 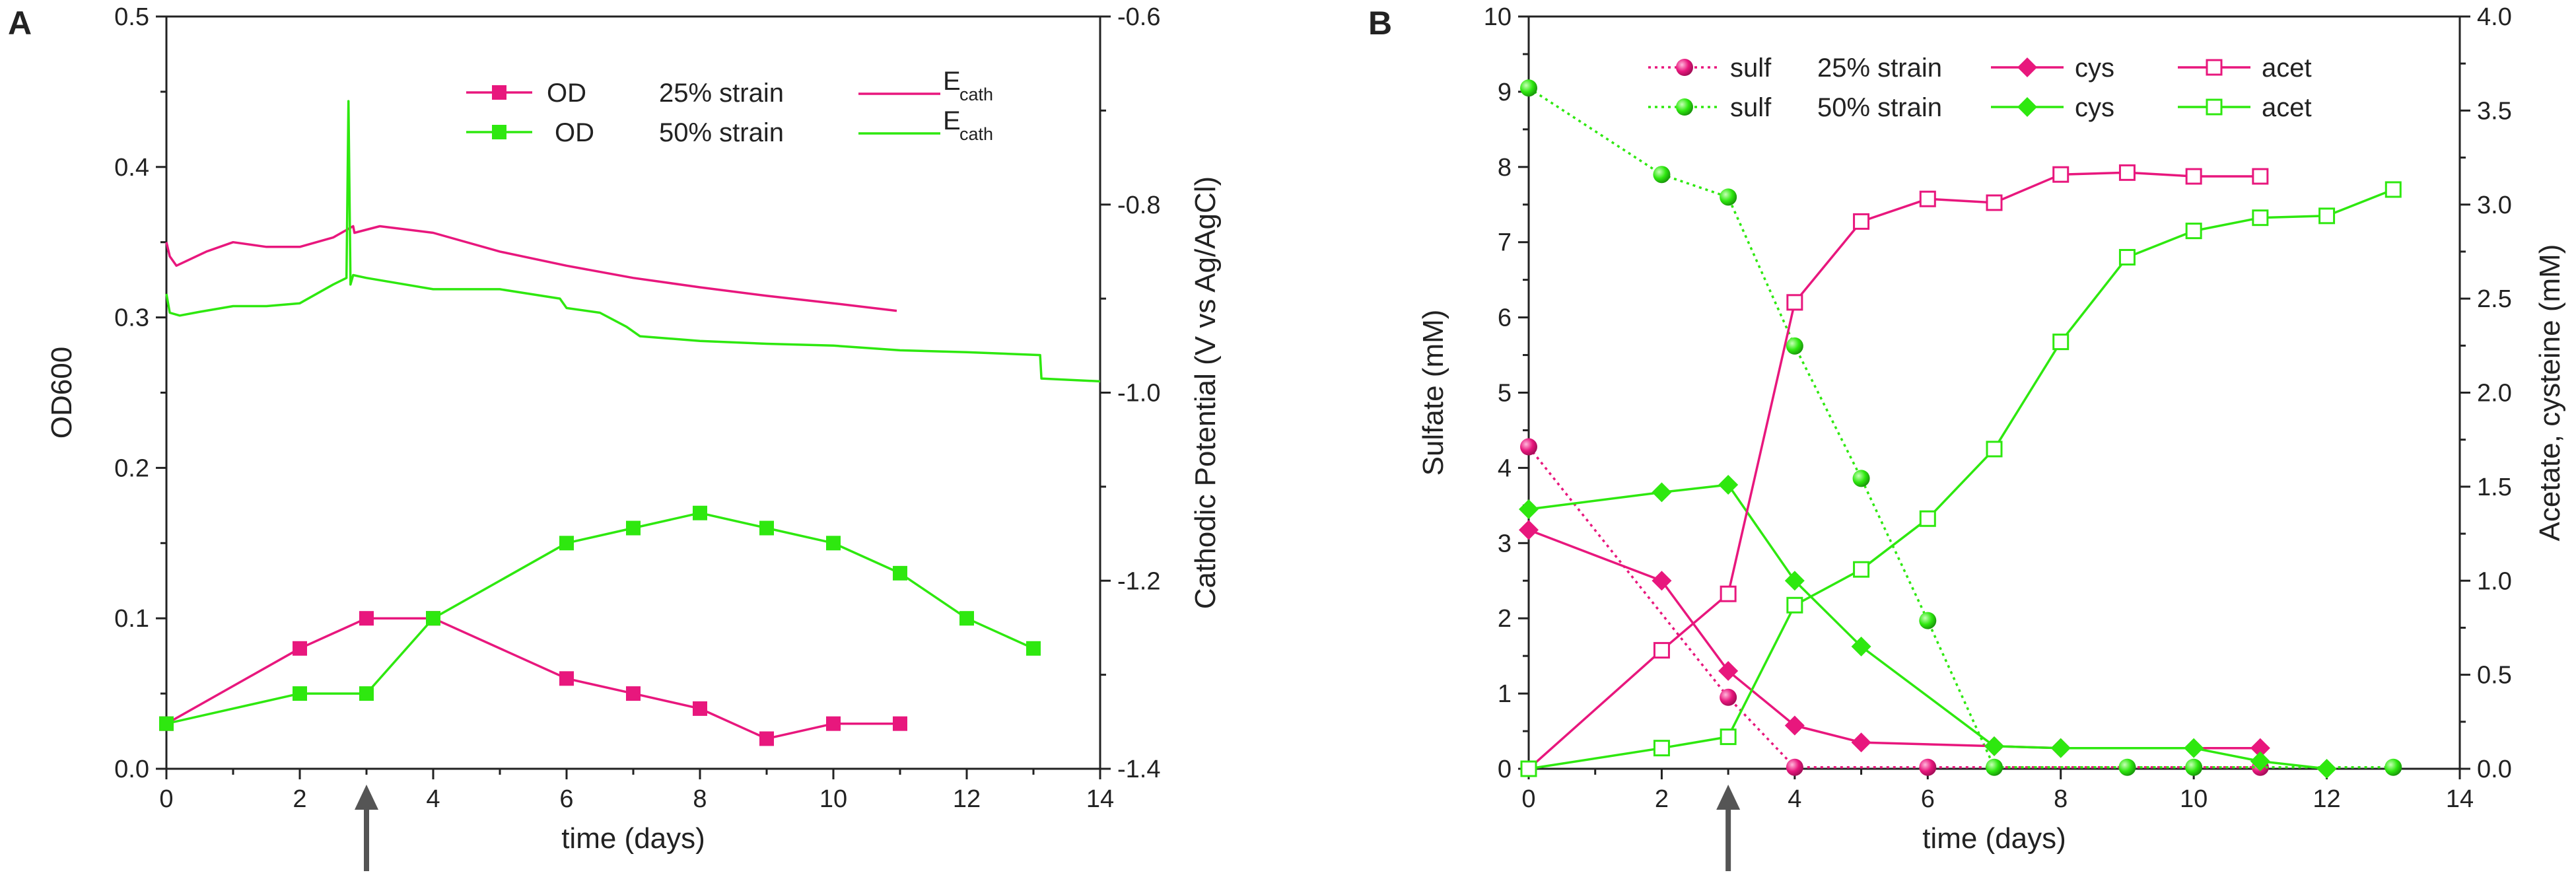 What do you see at coordinates (2095, 107) in the screenshot?
I see `legend-cys: cys` at bounding box center [2095, 107].